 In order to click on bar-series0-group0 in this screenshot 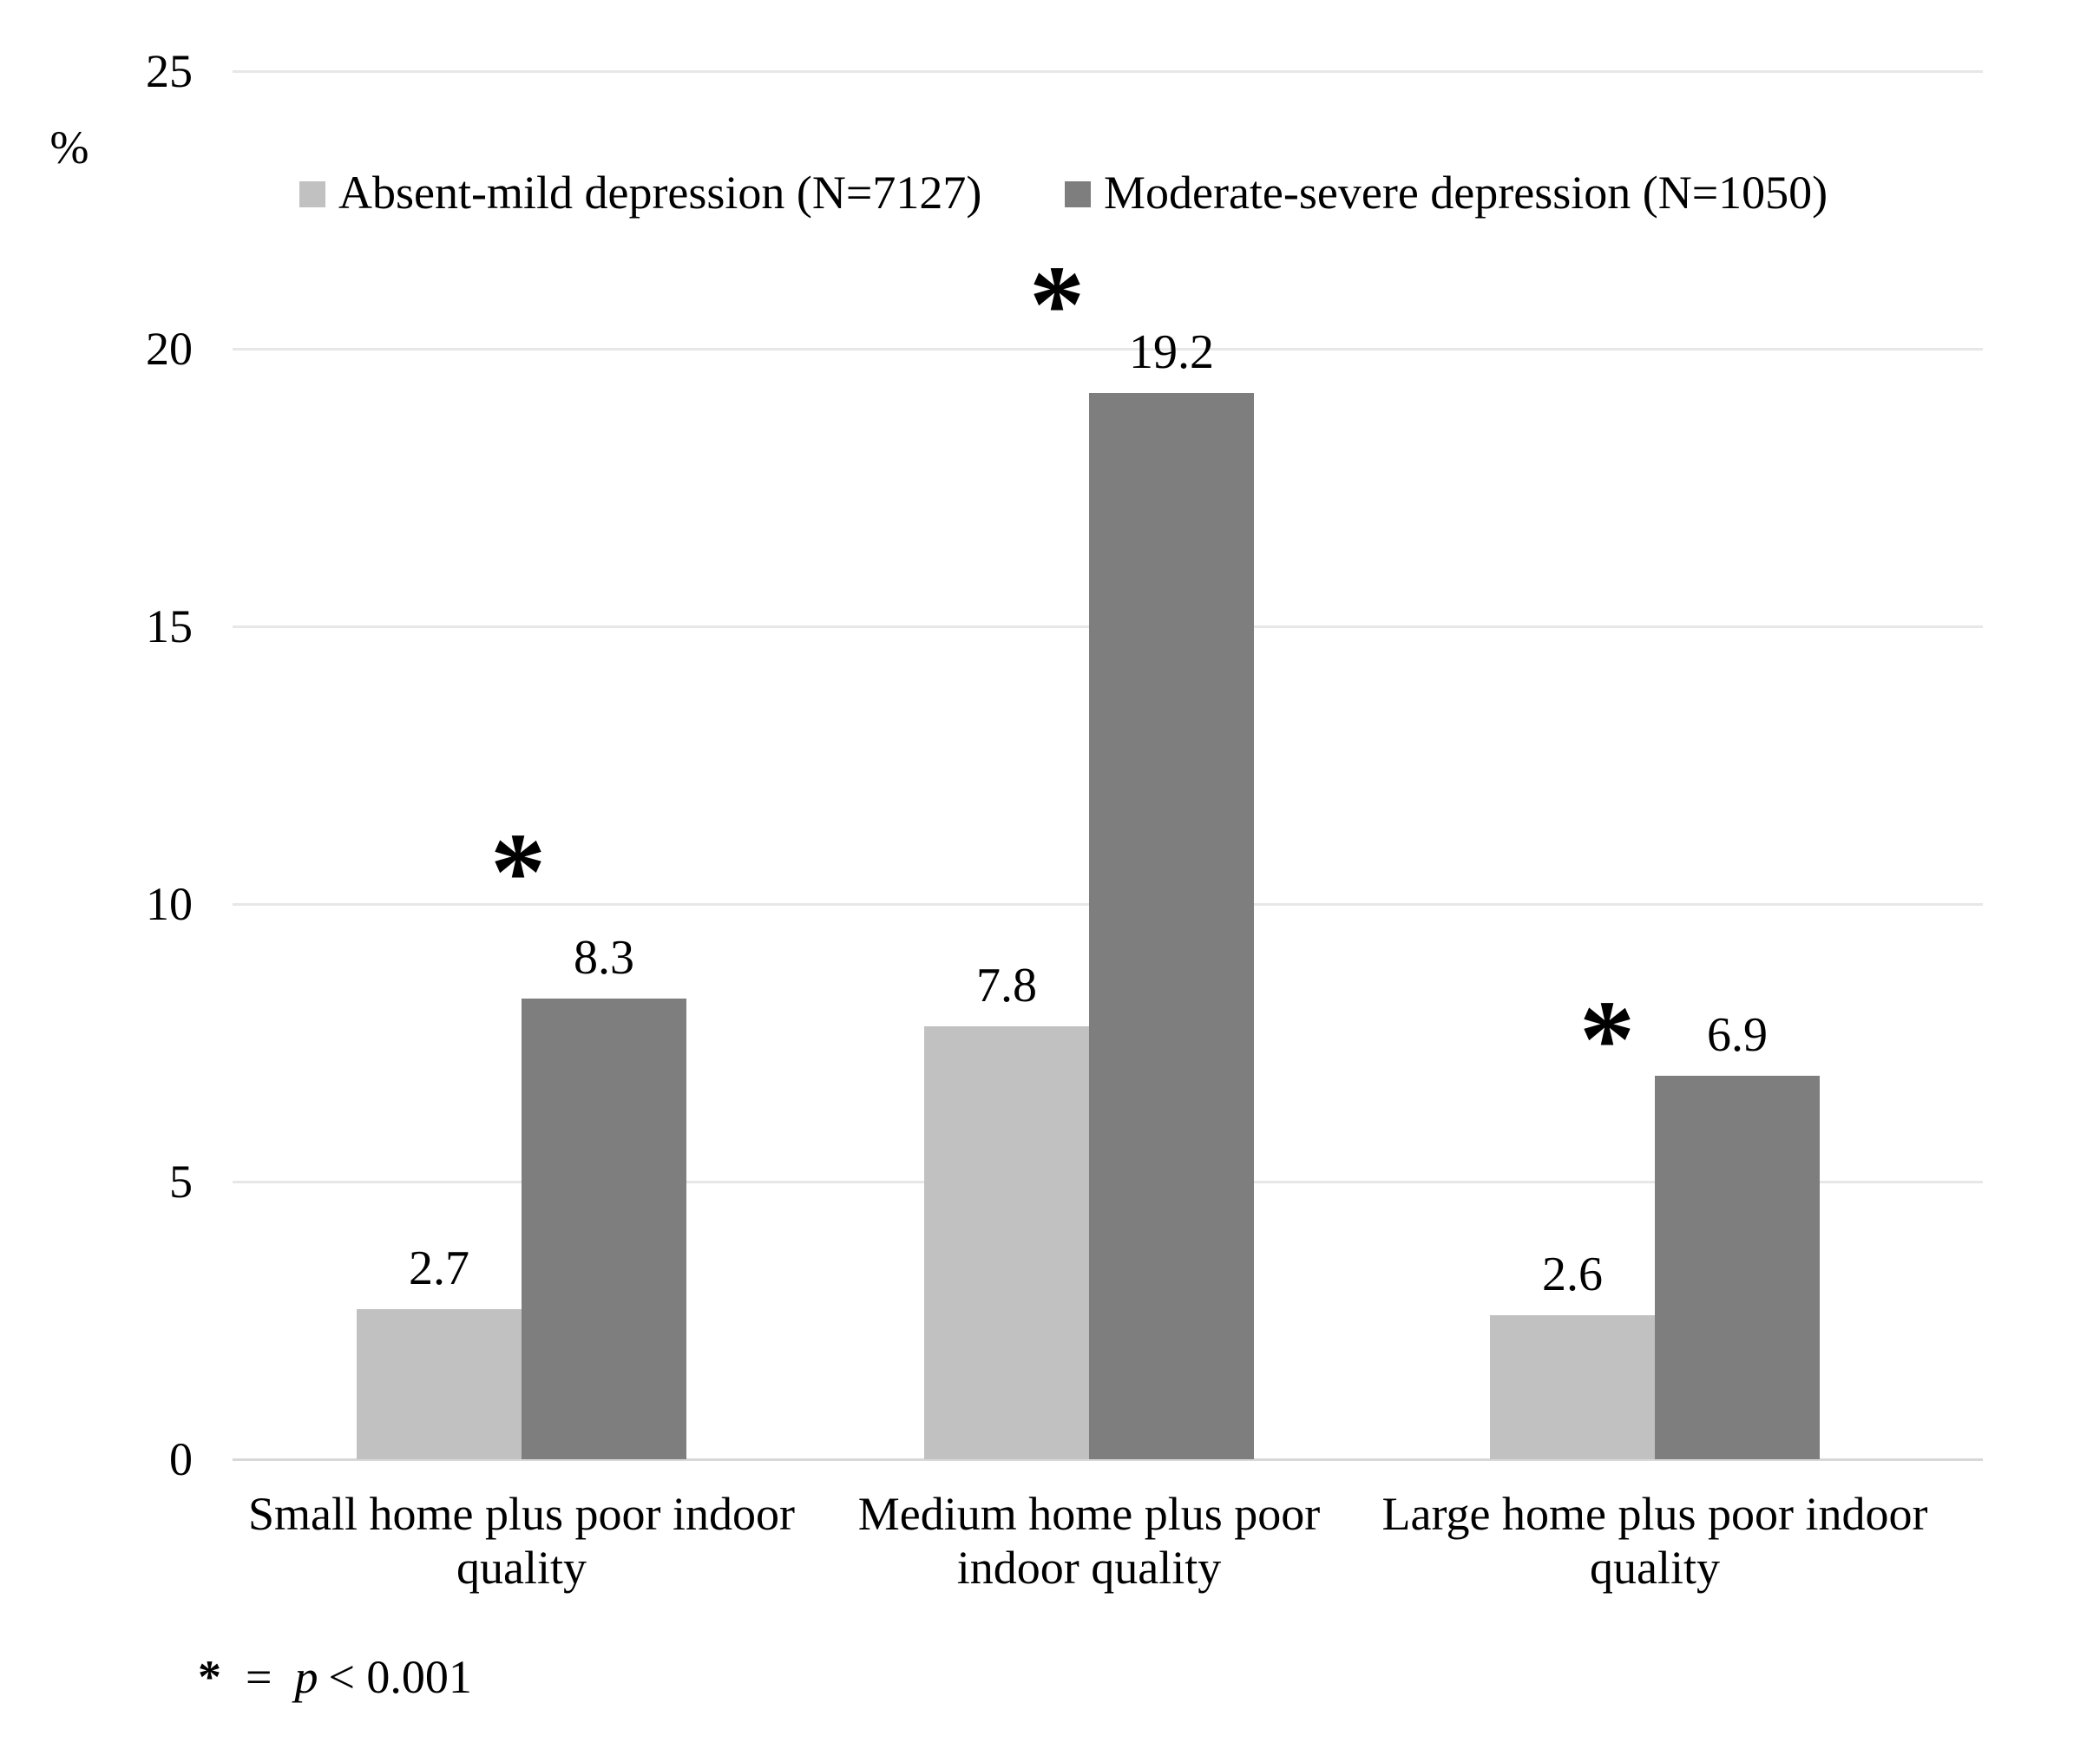, I will do `click(439, 1384)`.